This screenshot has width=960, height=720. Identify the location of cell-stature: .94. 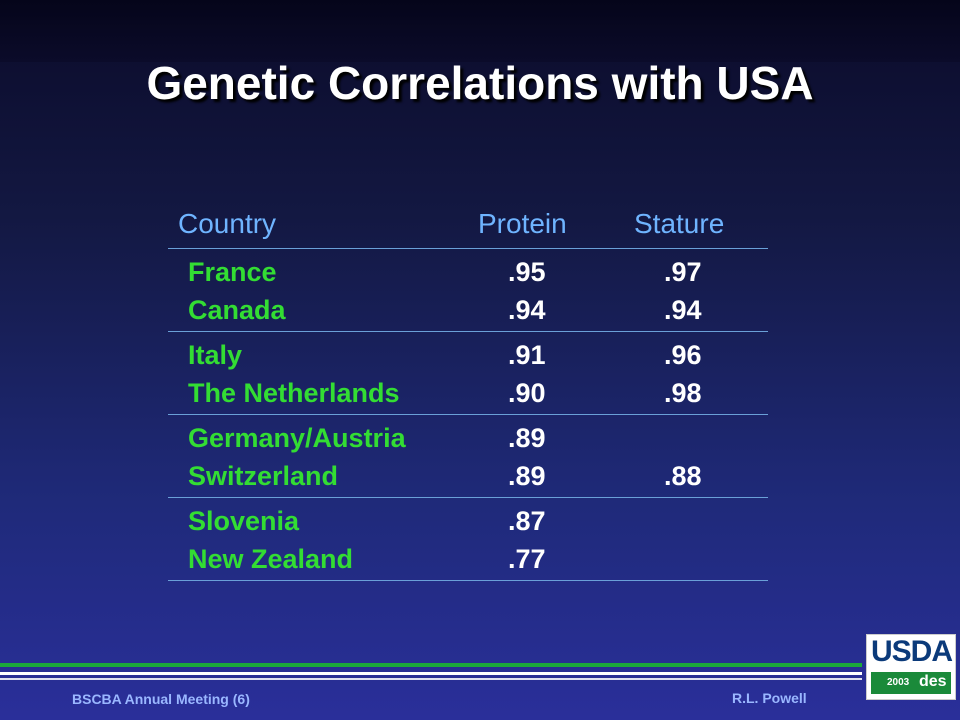
(683, 310).